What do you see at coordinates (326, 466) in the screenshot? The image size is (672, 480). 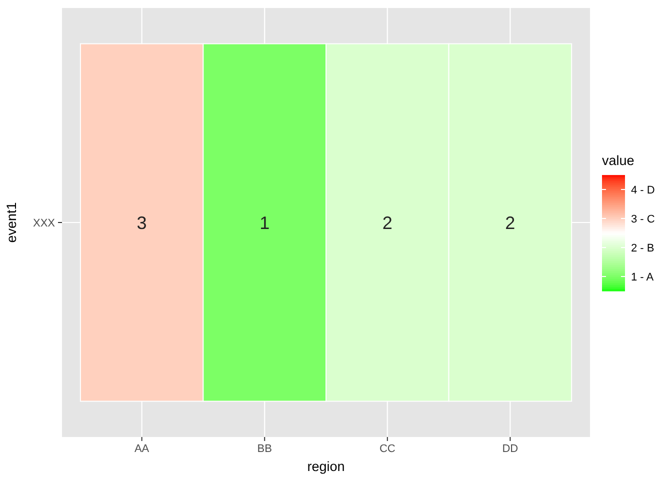 I see `x-axis-title: region` at bounding box center [326, 466].